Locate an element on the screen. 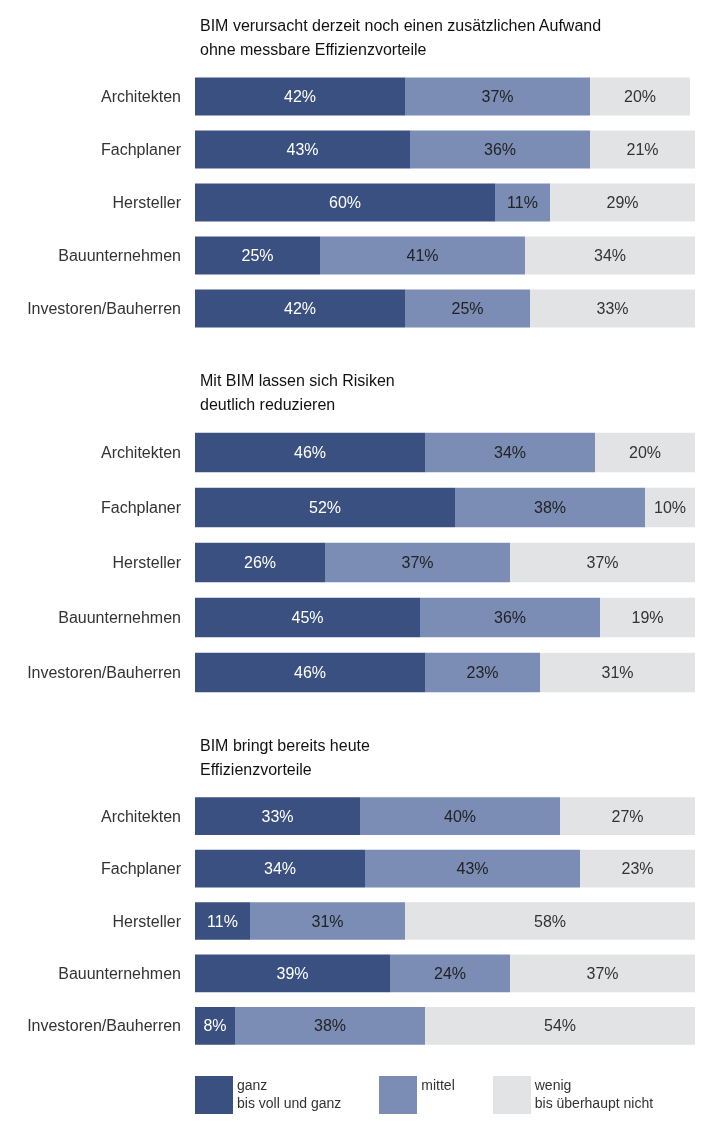  chart-title: Mit BIM lassen sich Risiken deutlich reduzieren is located at coordinates (297, 392).